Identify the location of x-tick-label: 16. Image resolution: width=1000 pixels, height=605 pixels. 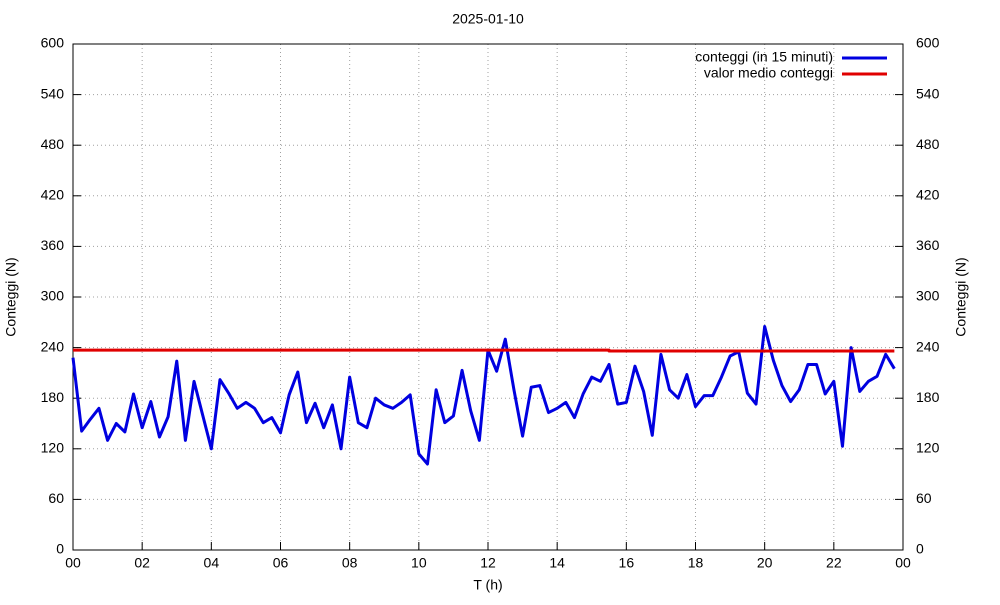
(627, 563).